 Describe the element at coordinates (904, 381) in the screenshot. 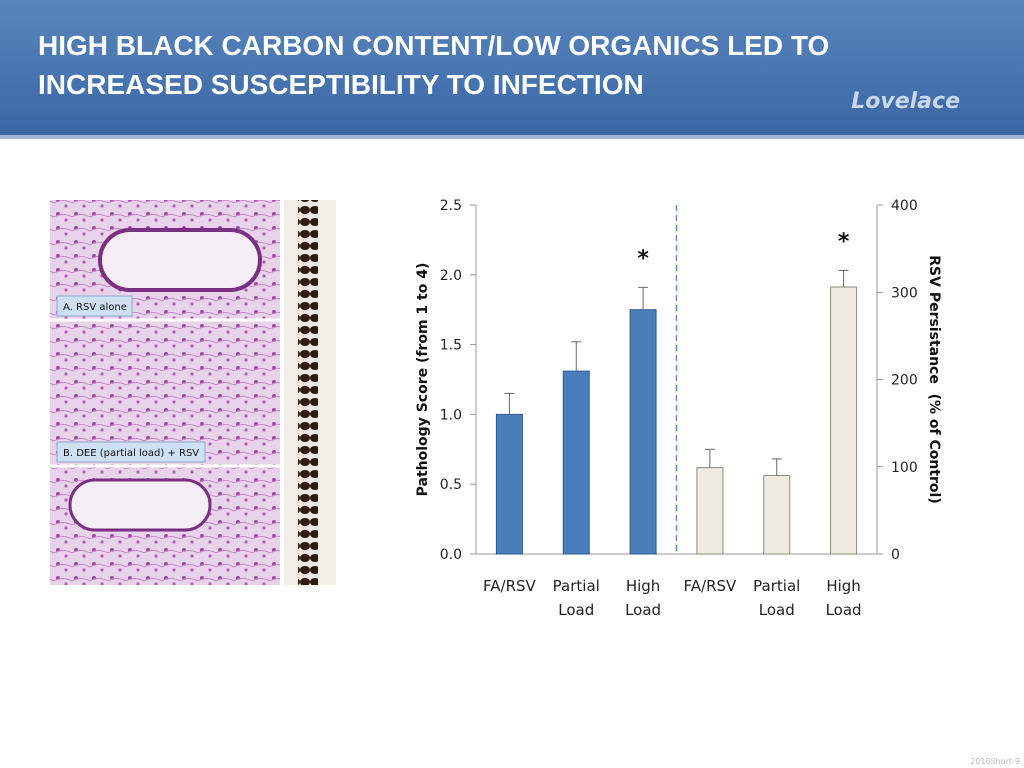

I see `y2-tick-label: 200` at that location.